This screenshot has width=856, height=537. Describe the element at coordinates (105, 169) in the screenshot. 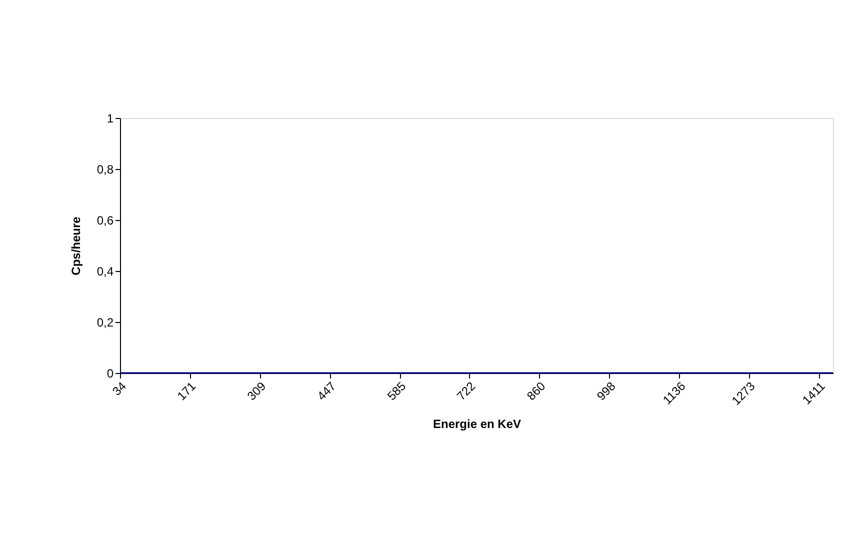

I see `y-tick-label: 0,8` at that location.